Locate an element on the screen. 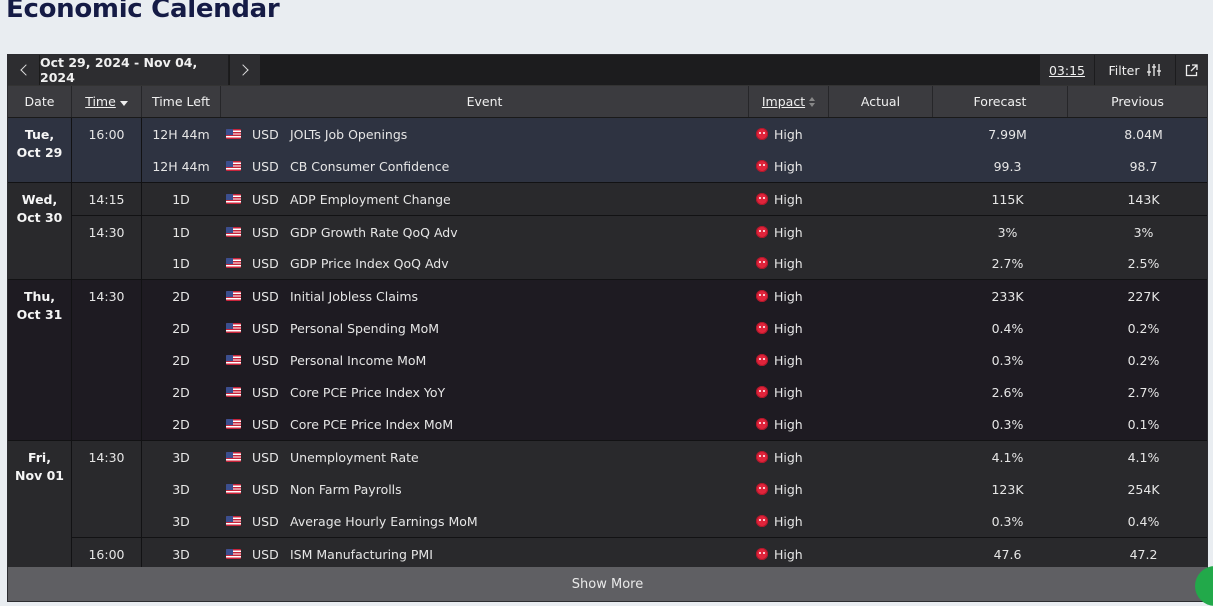  previous-value: 254K is located at coordinates (1143, 489).